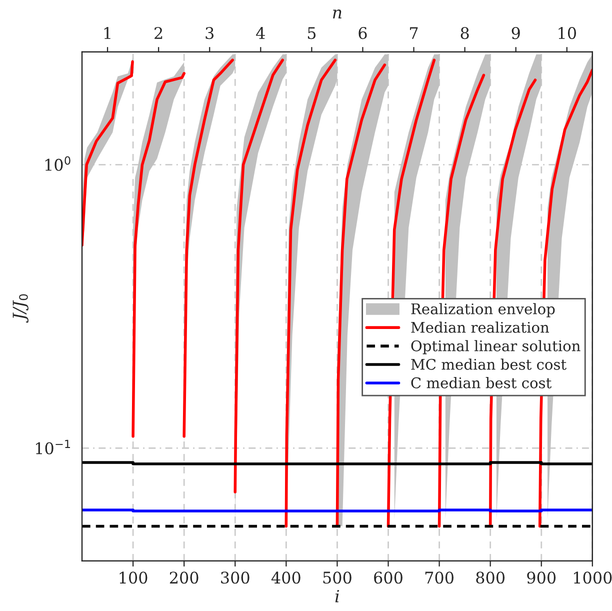  Describe the element at coordinates (388, 578) in the screenshot. I see `x-tick-label: 600` at that location.